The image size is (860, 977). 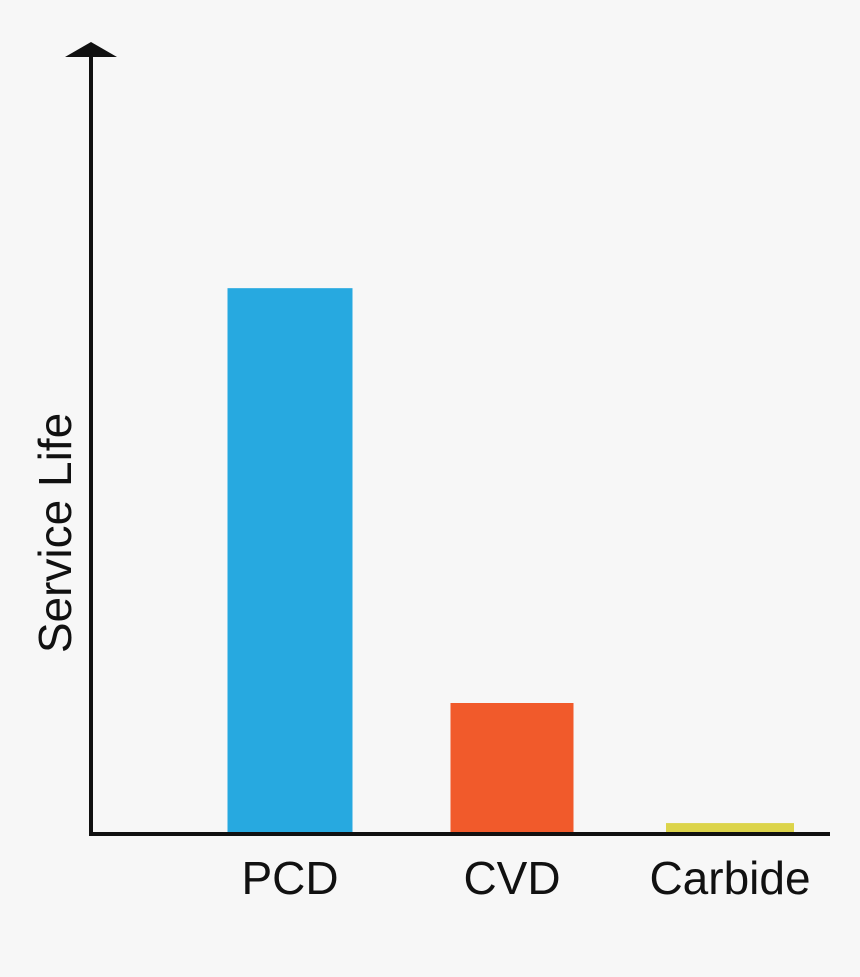 I want to click on bar-pcd, so click(x=290, y=561).